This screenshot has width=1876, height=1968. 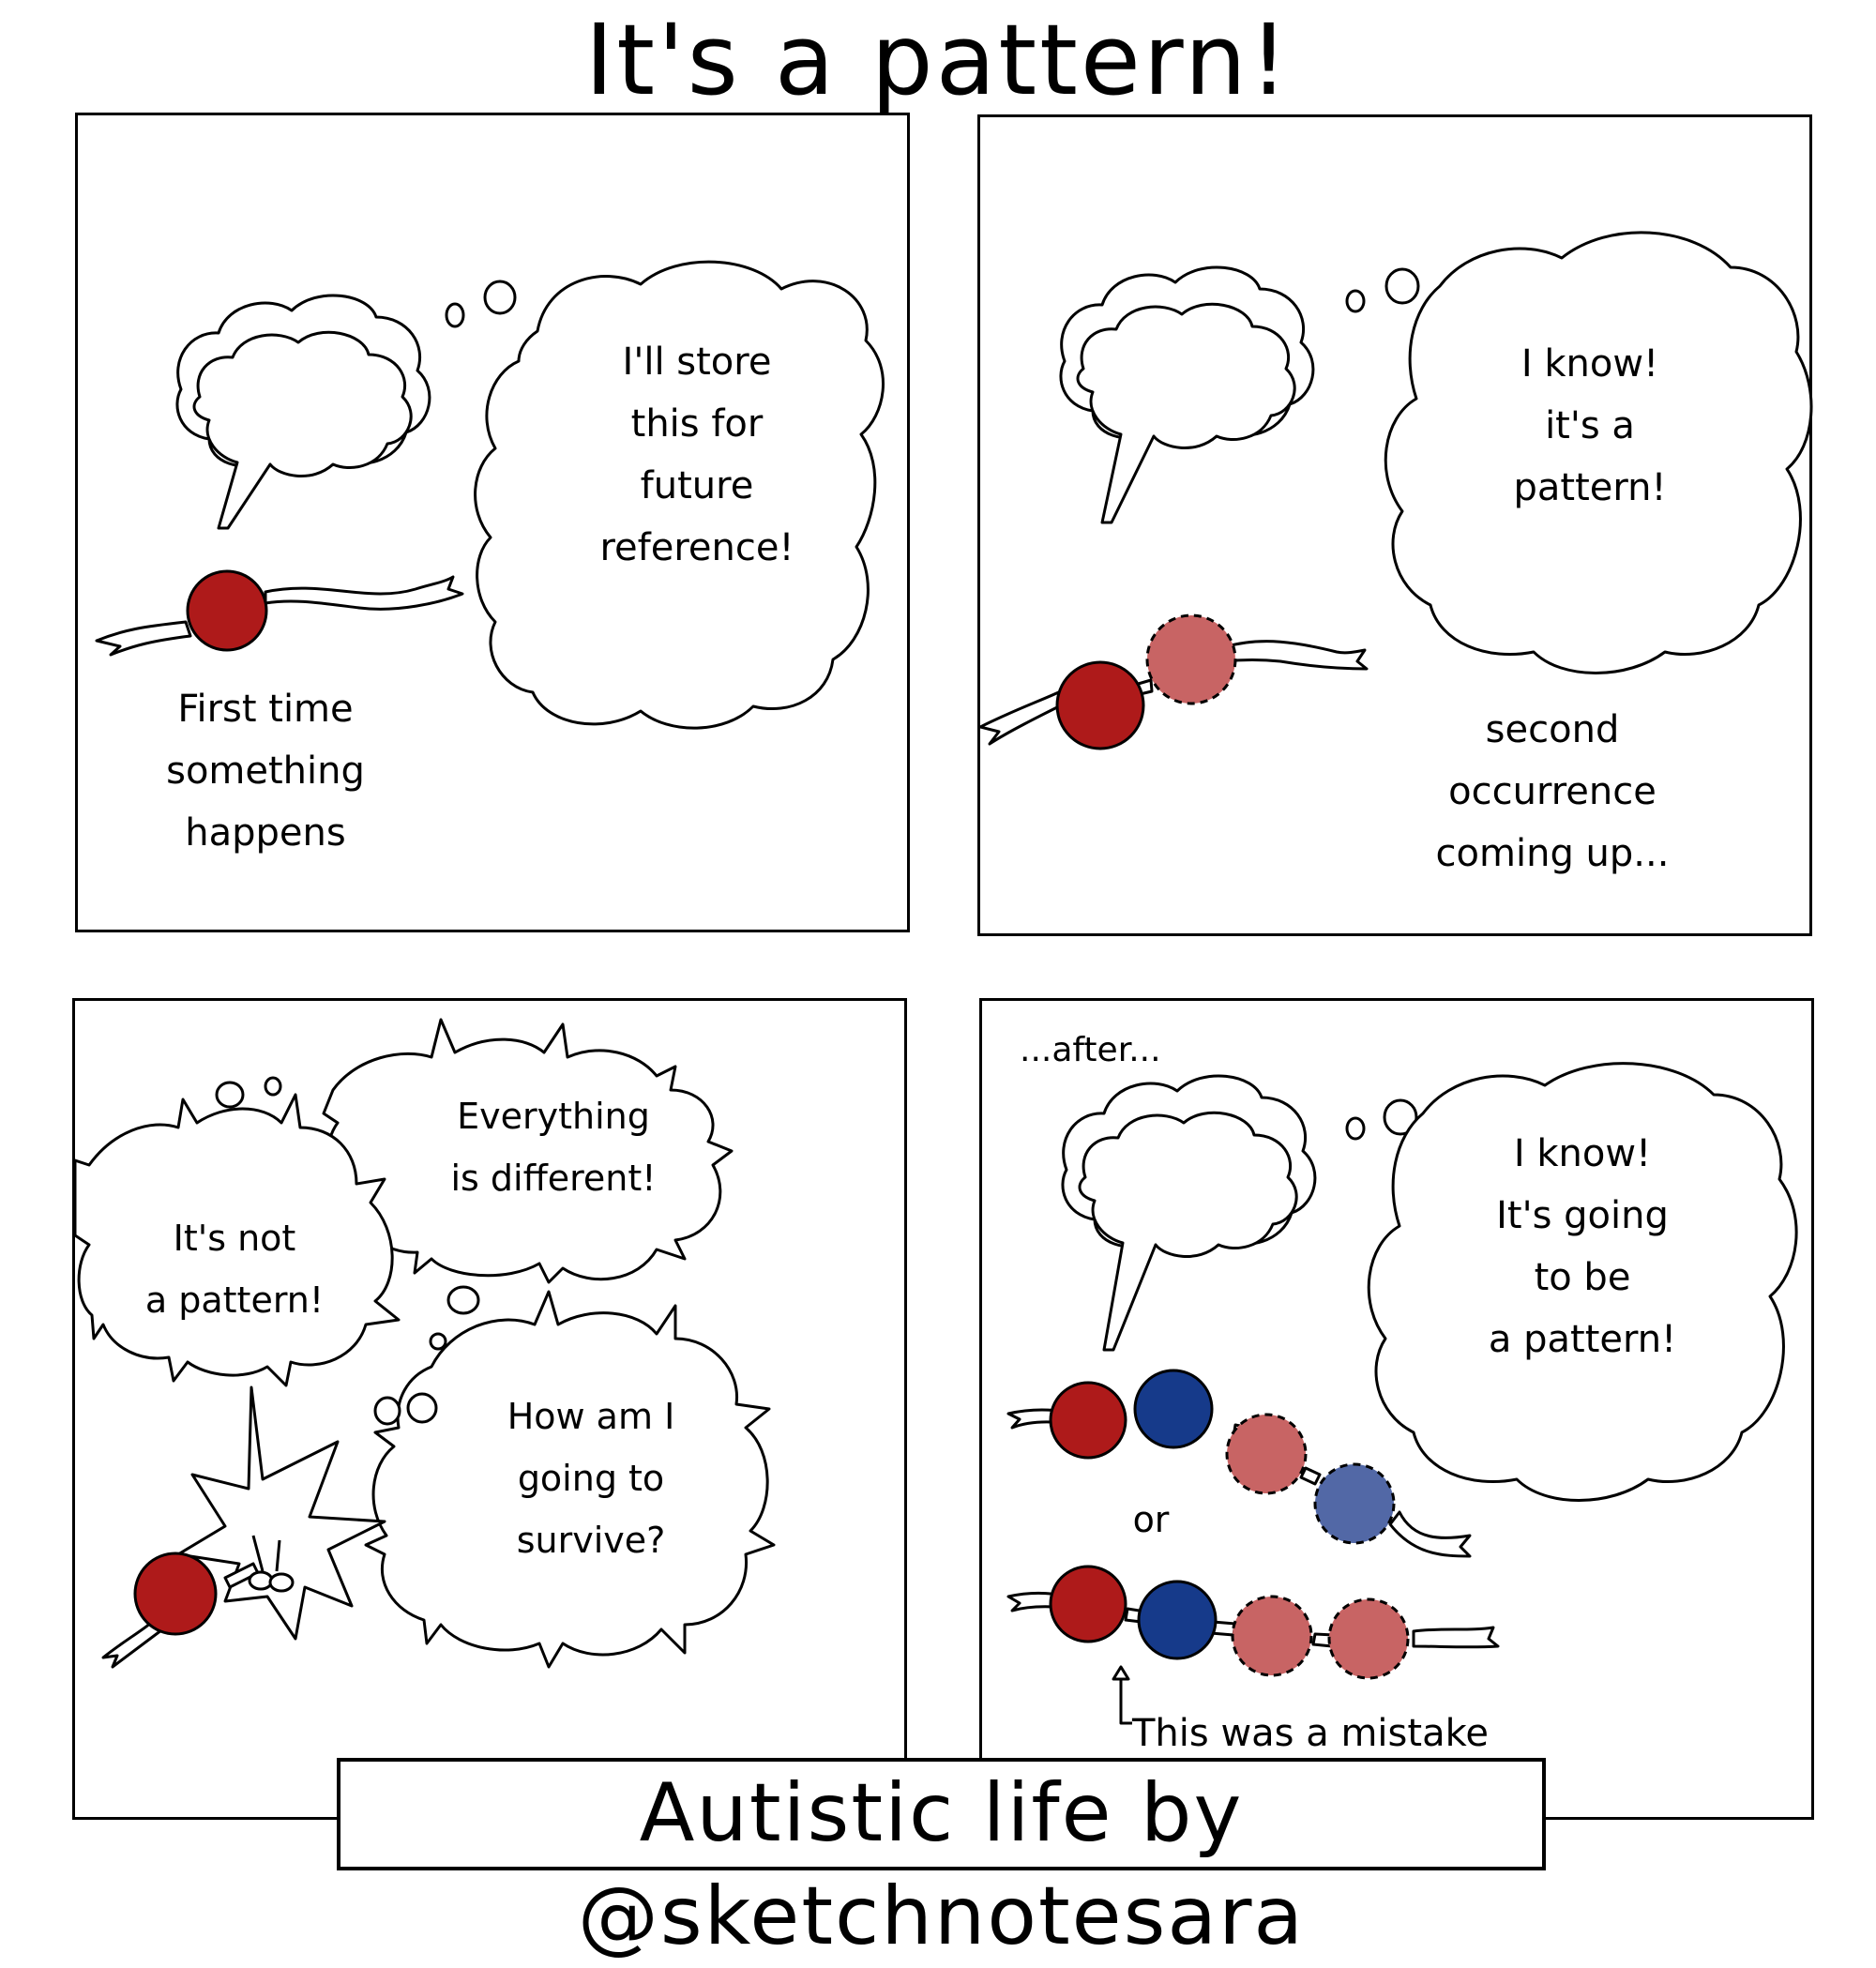 I want to click on scissors-icon, so click(x=271, y=1564).